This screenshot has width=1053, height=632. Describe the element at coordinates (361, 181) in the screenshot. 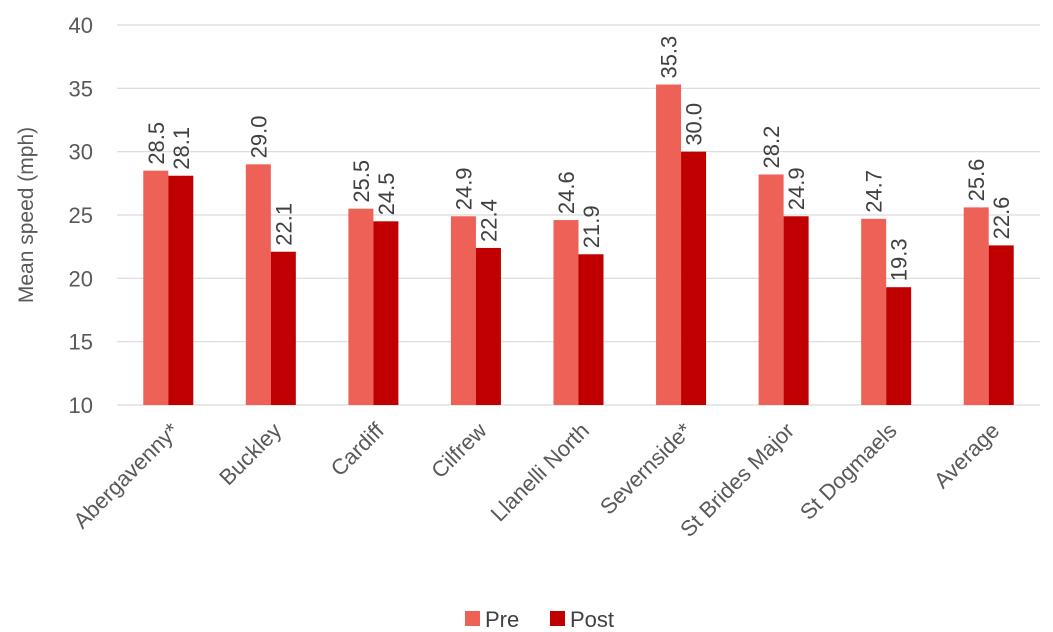

I see `data-label-pre: 25.5` at that location.